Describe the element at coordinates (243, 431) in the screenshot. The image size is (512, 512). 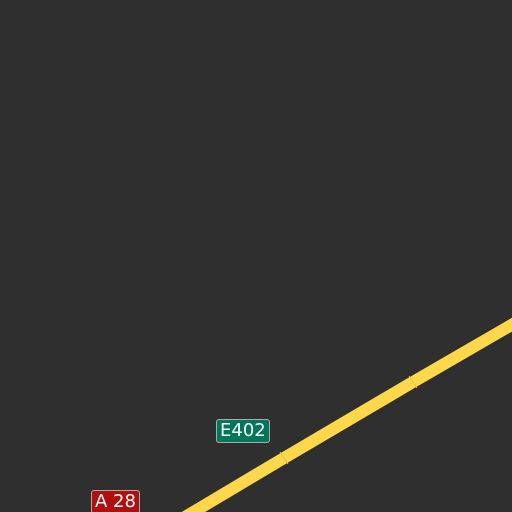
I see `e402-route-shield: E402` at that location.